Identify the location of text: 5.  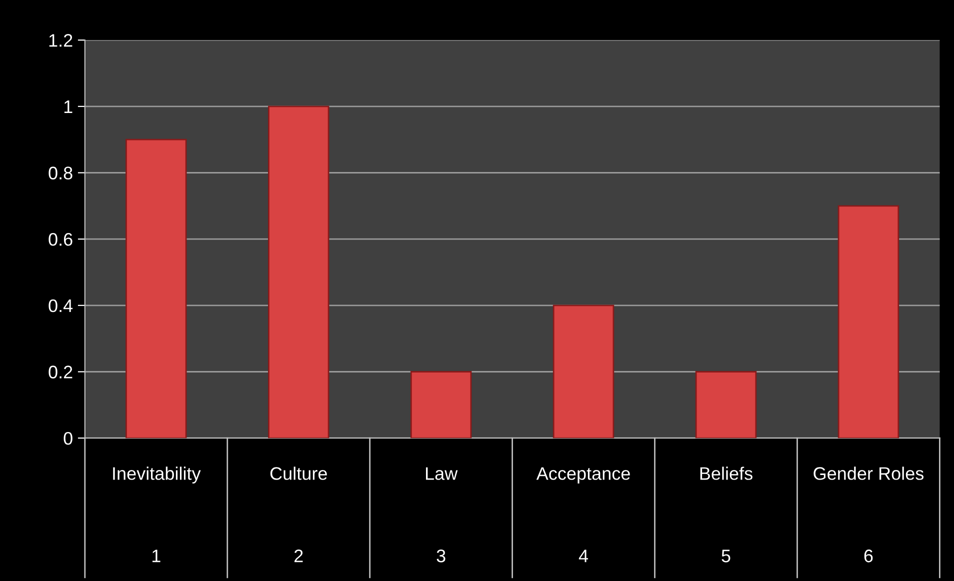
(726, 556).